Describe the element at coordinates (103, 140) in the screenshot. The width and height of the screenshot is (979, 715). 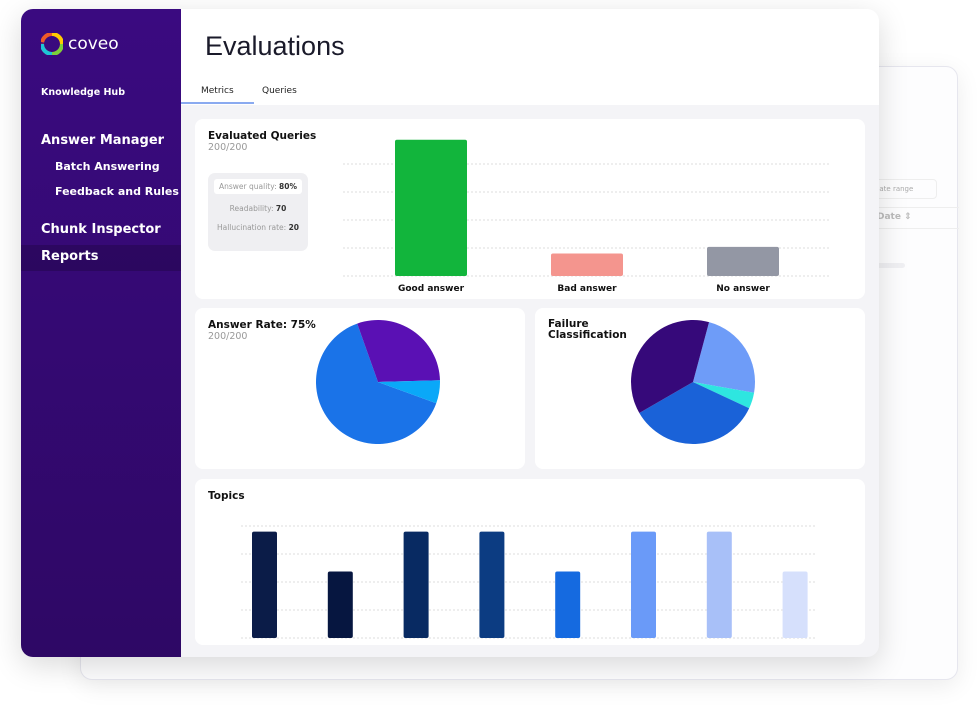
I see `nav-answer-manager: Answer Manager` at that location.